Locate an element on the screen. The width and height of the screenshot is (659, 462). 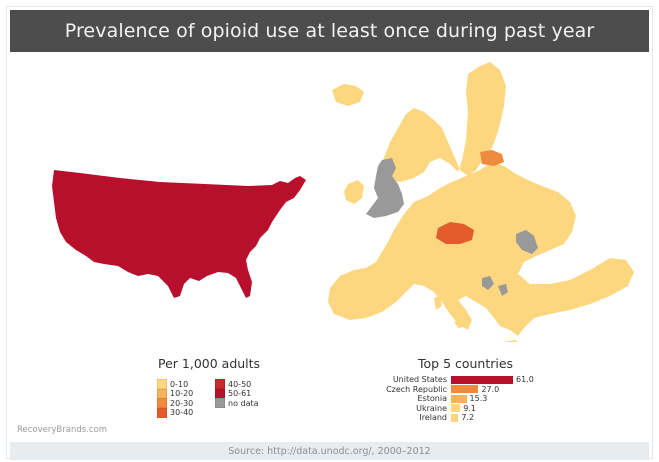
bar-value-label: 9.1 is located at coordinates (469, 408).